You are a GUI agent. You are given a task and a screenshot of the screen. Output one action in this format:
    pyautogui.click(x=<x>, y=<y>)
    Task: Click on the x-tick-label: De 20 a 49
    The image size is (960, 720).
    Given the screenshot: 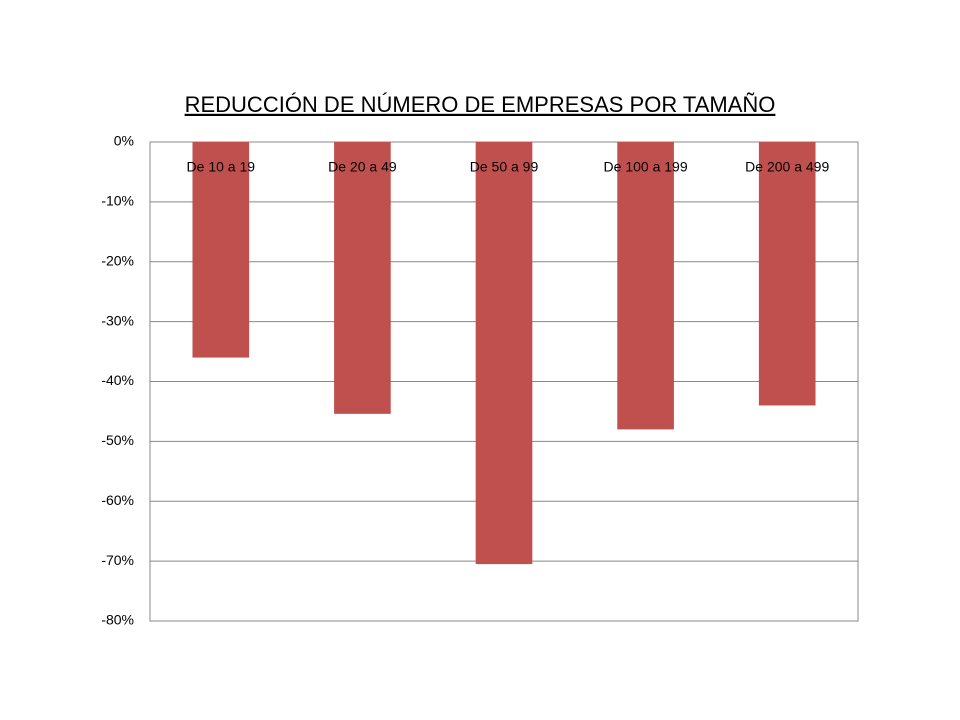 What is the action you would take?
    pyautogui.click(x=362, y=167)
    